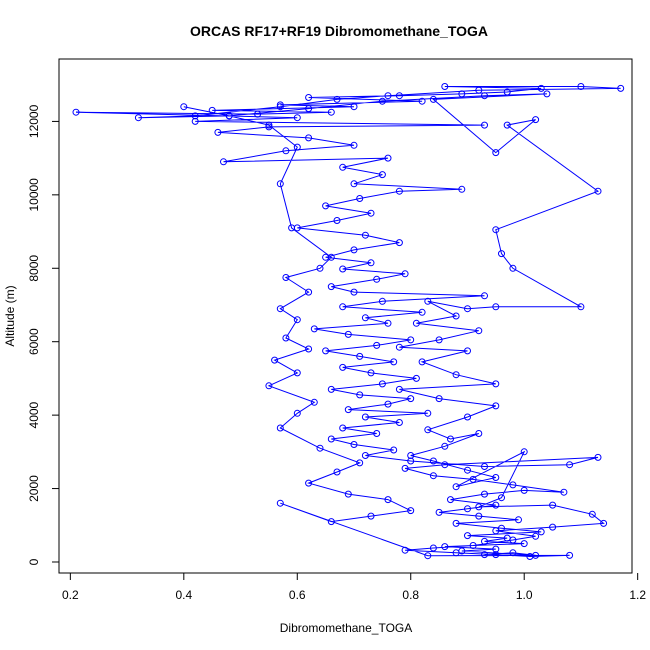  What do you see at coordinates (354, 587) in the screenshot?
I see `x-axis: 0.2 0.4 0.6 0.8 1.0 1.2` at bounding box center [354, 587].